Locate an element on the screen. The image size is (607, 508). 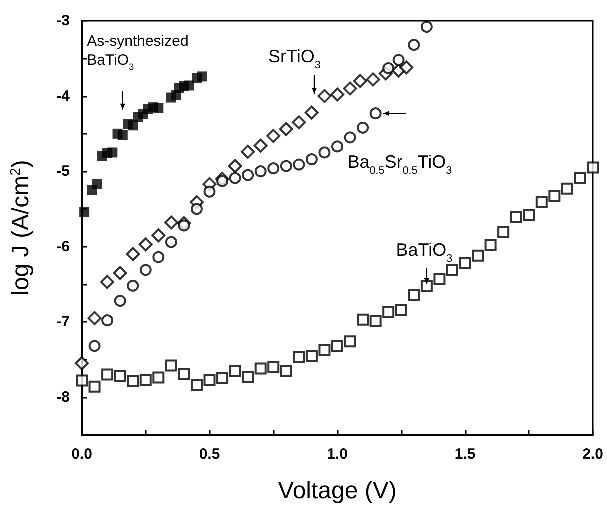
y-tick-label: -3 is located at coordinates (63, 21).